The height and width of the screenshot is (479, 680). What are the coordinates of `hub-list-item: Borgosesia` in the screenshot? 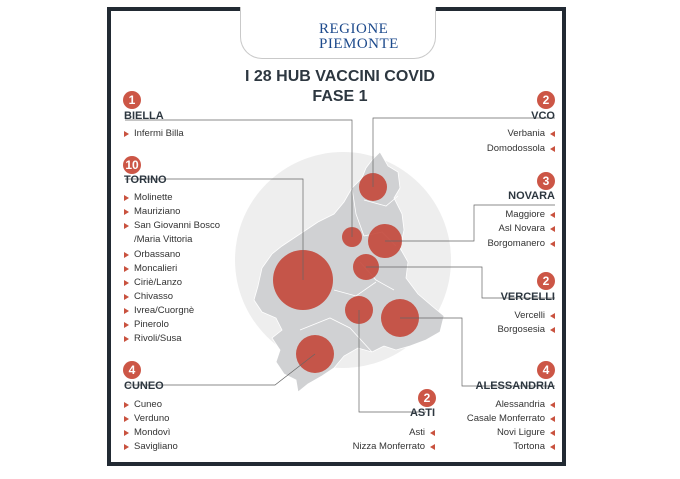 It's located at (526, 330).